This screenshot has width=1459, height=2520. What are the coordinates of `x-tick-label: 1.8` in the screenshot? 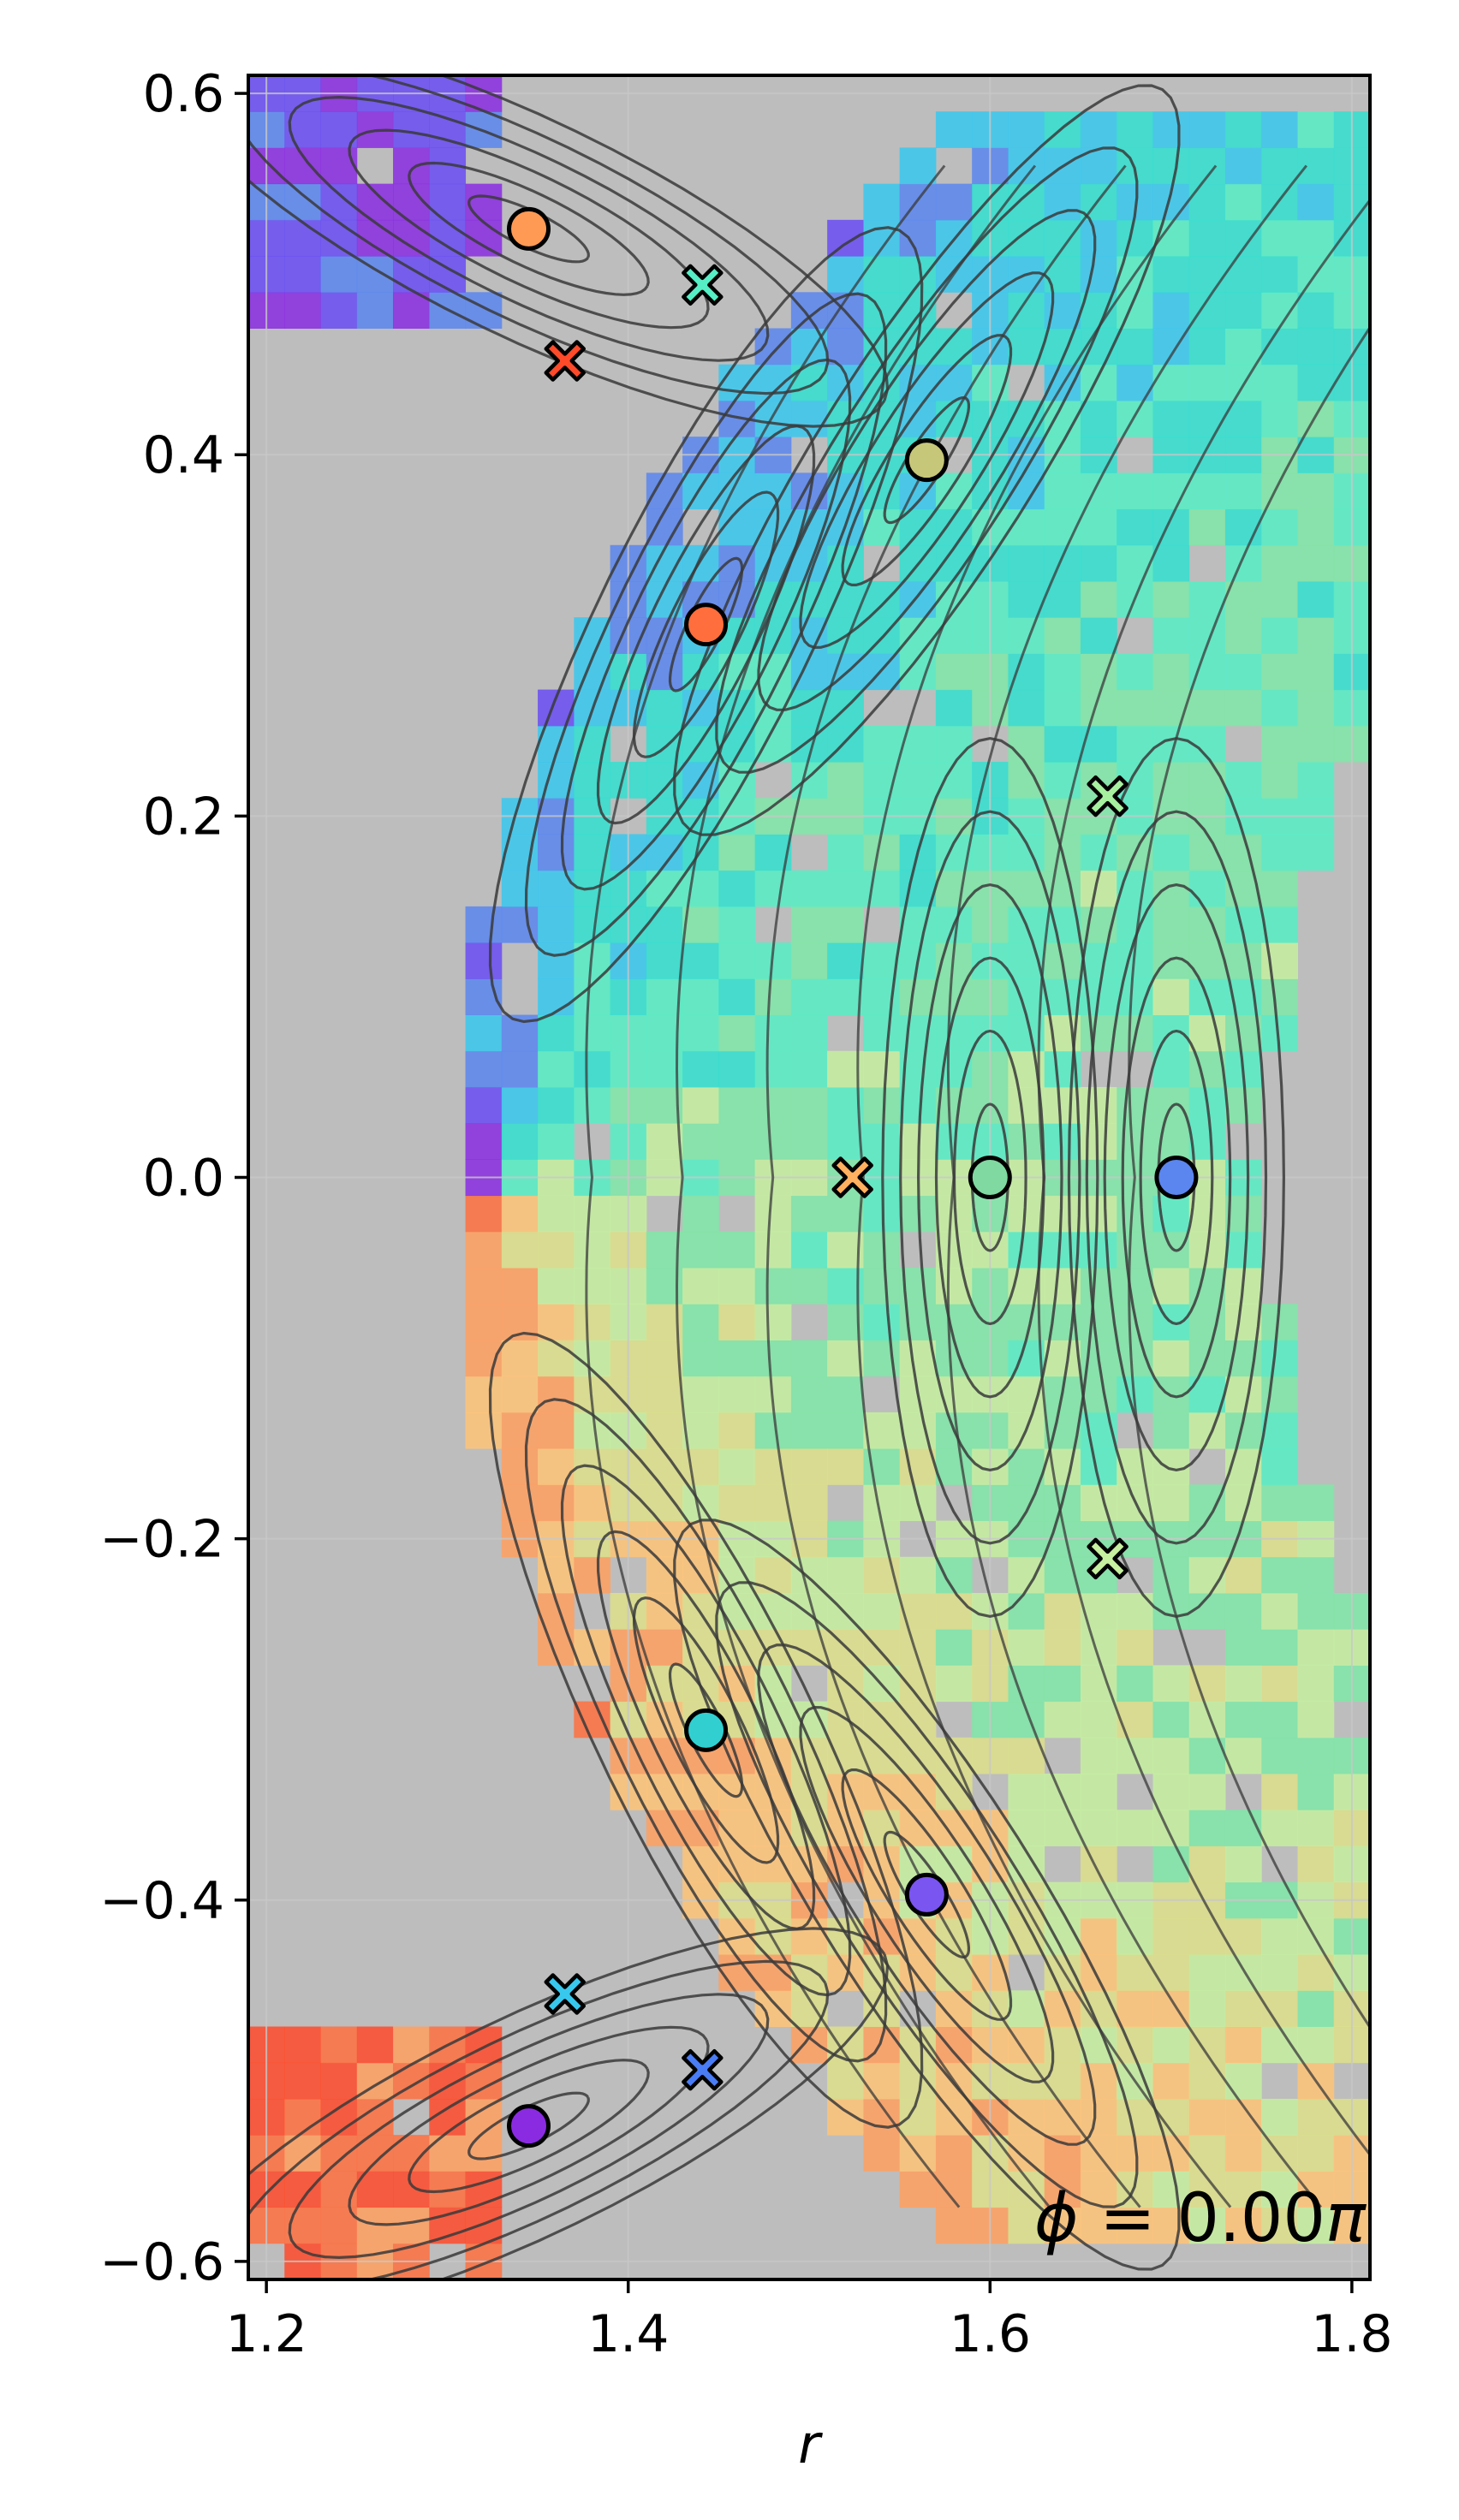 It's located at (1351, 2334).